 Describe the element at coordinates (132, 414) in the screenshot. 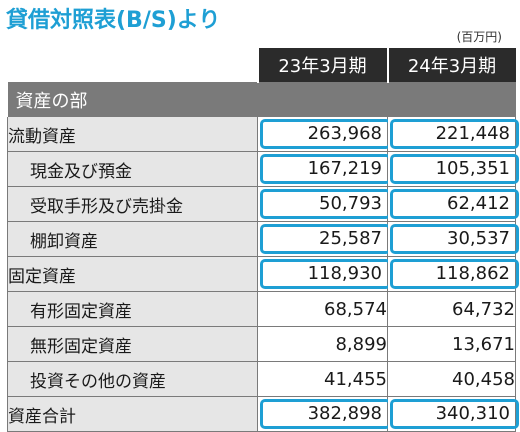

I see `row-label: 資産合計` at that location.